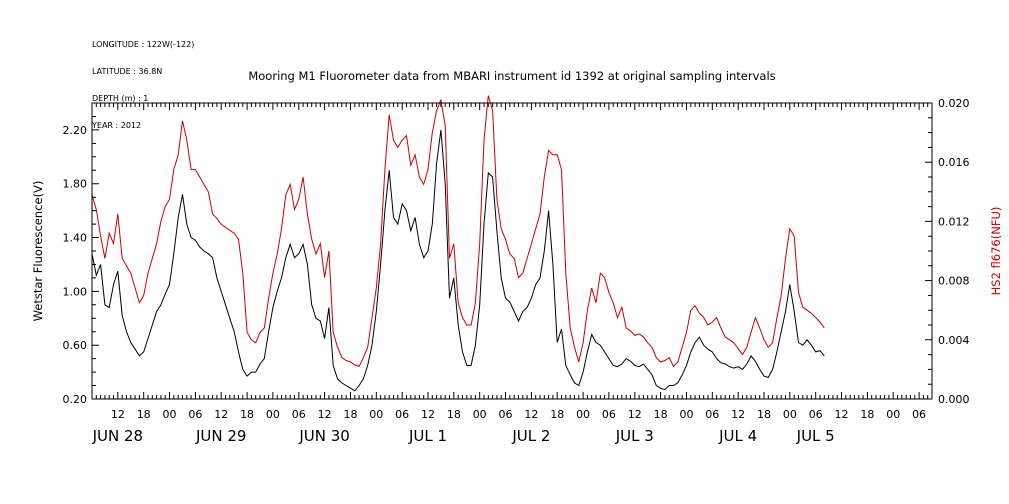  I want to click on y-tick-label-right: 0.000, so click(954, 399).